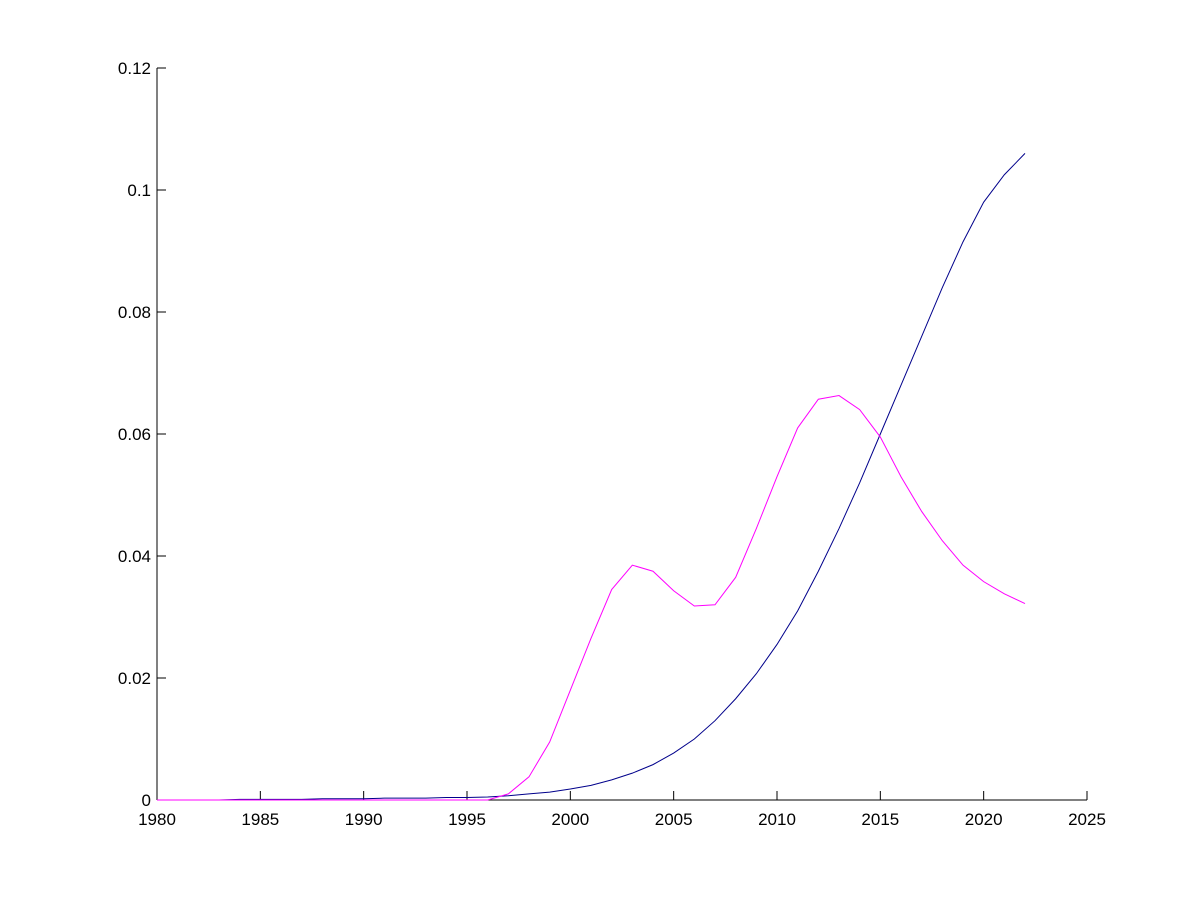  Describe the element at coordinates (984, 819) in the screenshot. I see `x-tick-label: 2020` at that location.